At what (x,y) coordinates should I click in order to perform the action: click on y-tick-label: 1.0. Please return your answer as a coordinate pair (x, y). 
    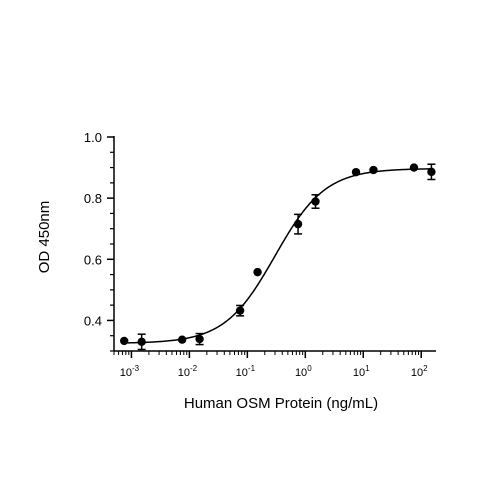
    Looking at the image, I should click on (93, 137).